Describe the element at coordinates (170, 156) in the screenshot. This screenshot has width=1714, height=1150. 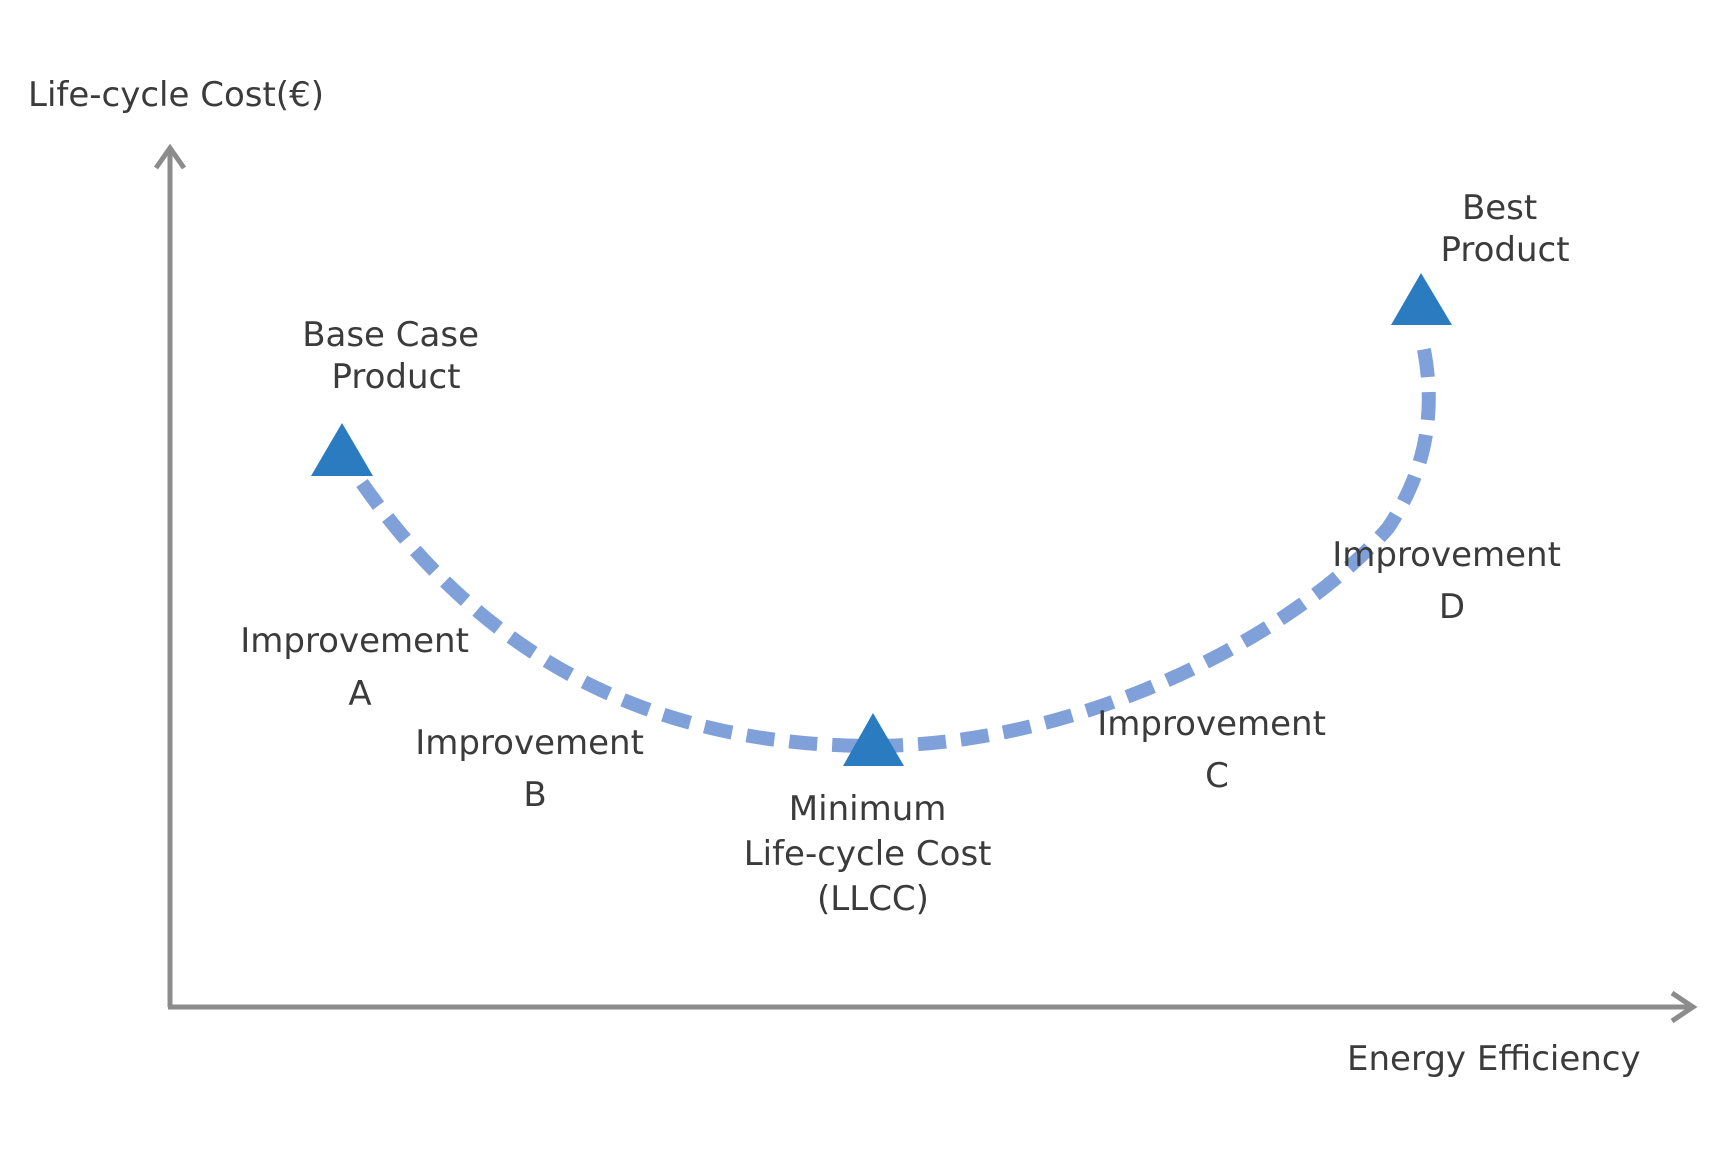
I see `y-axis-arrow-icon` at that location.